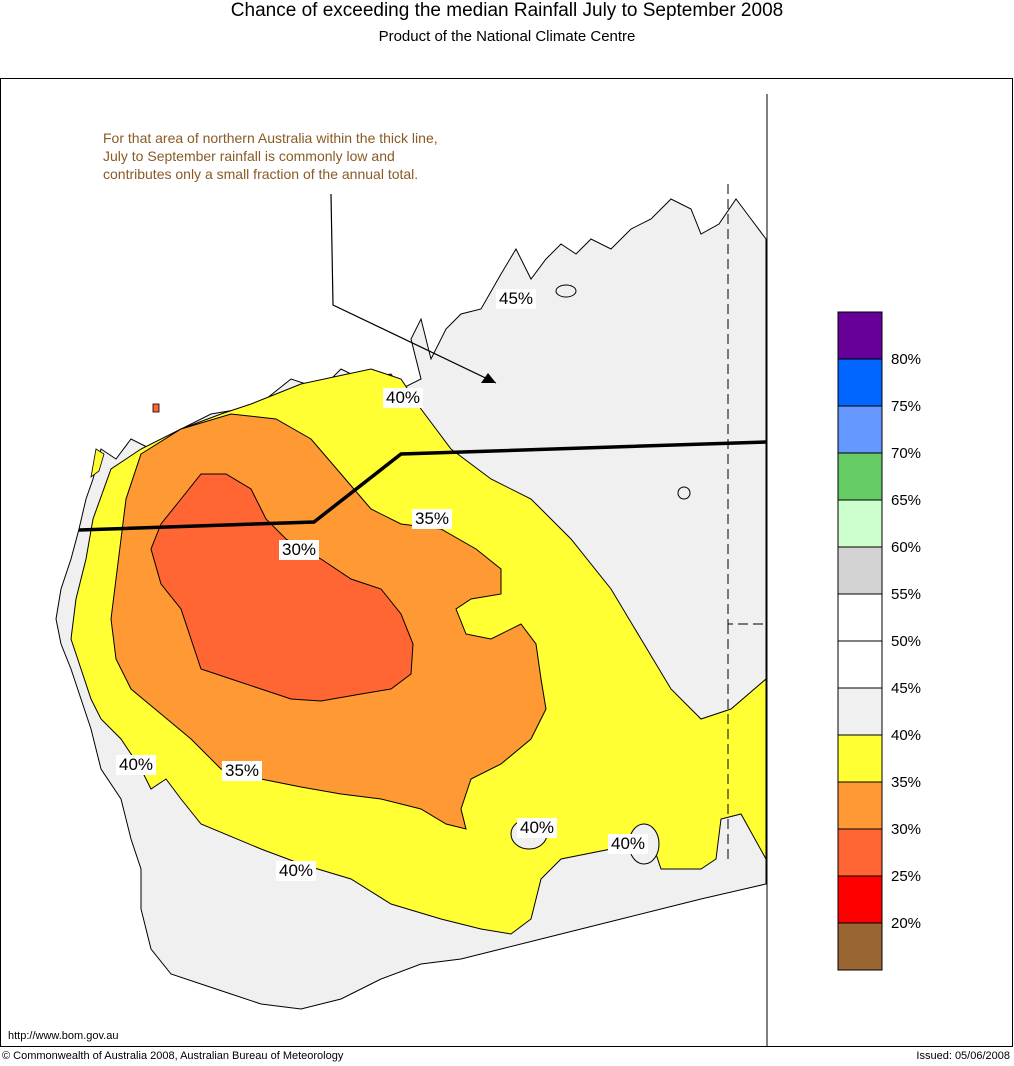 The width and height of the screenshot is (1014, 1066). Describe the element at coordinates (282, 587) in the screenshot. I see `region-25-30-percent` at that location.